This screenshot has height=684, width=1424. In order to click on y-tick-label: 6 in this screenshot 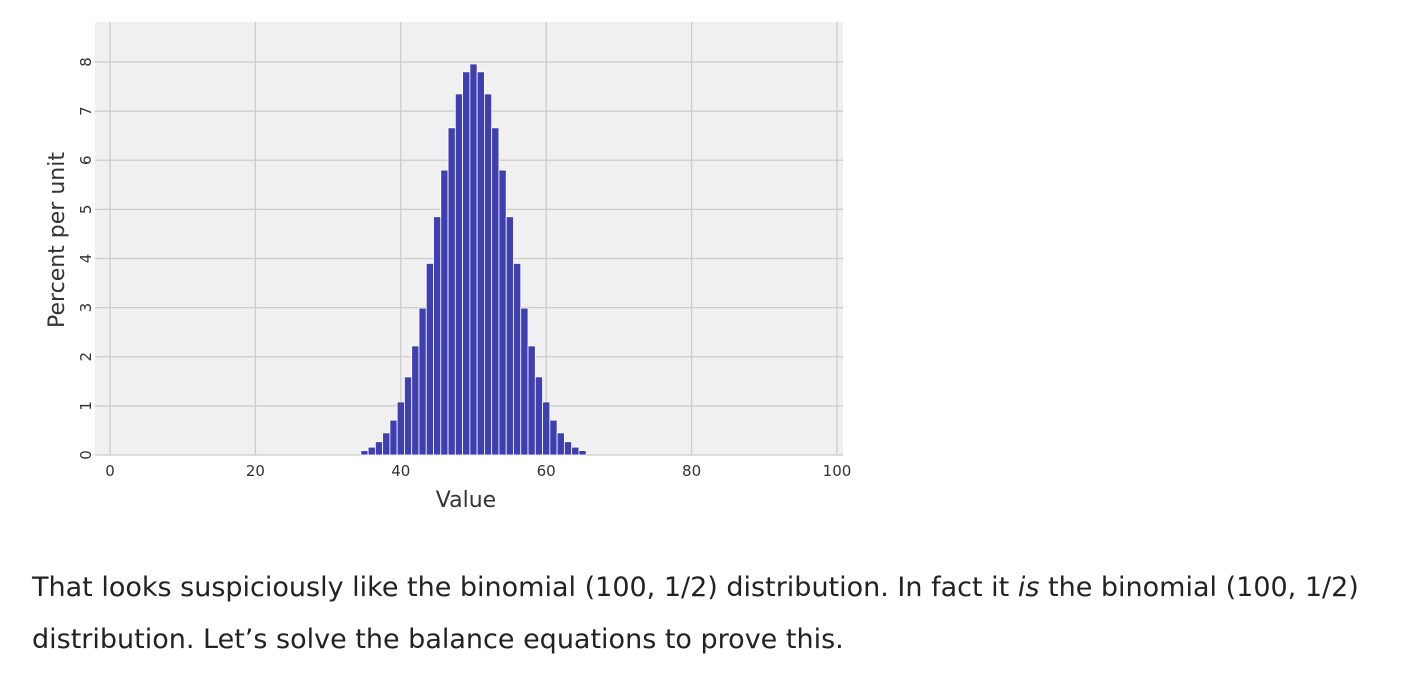, I will do `click(86, 160)`.